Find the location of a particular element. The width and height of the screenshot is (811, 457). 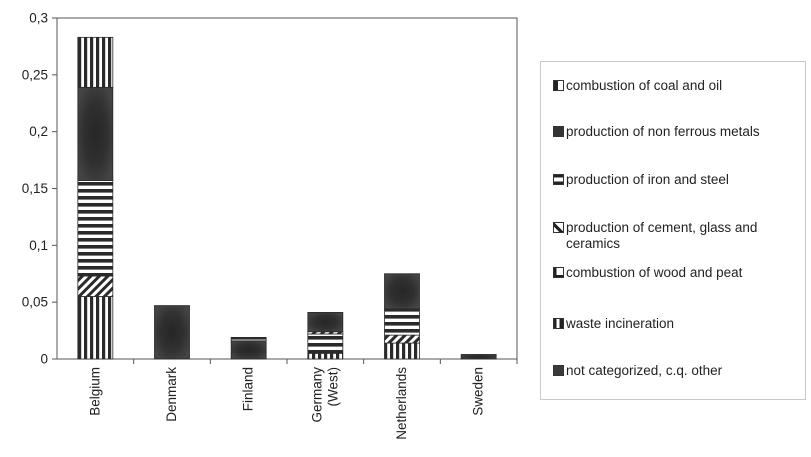

x-tick-label: Germany(West) is located at coordinates (324, 395).